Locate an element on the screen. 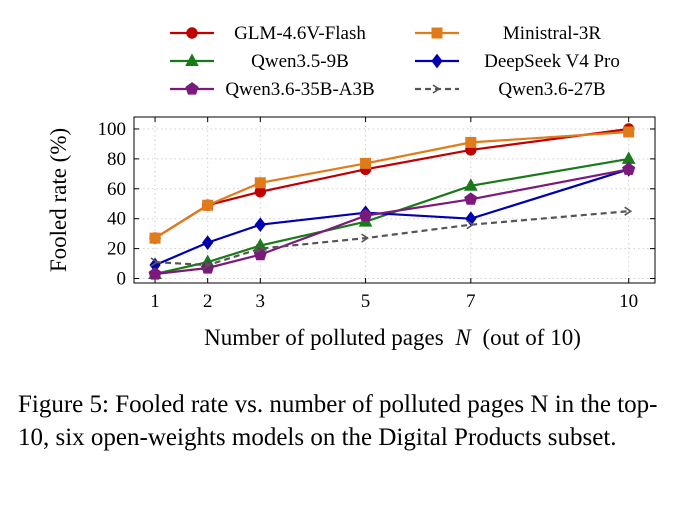 This screenshot has width=686, height=513. x-tick-label: 5 is located at coordinates (366, 301).